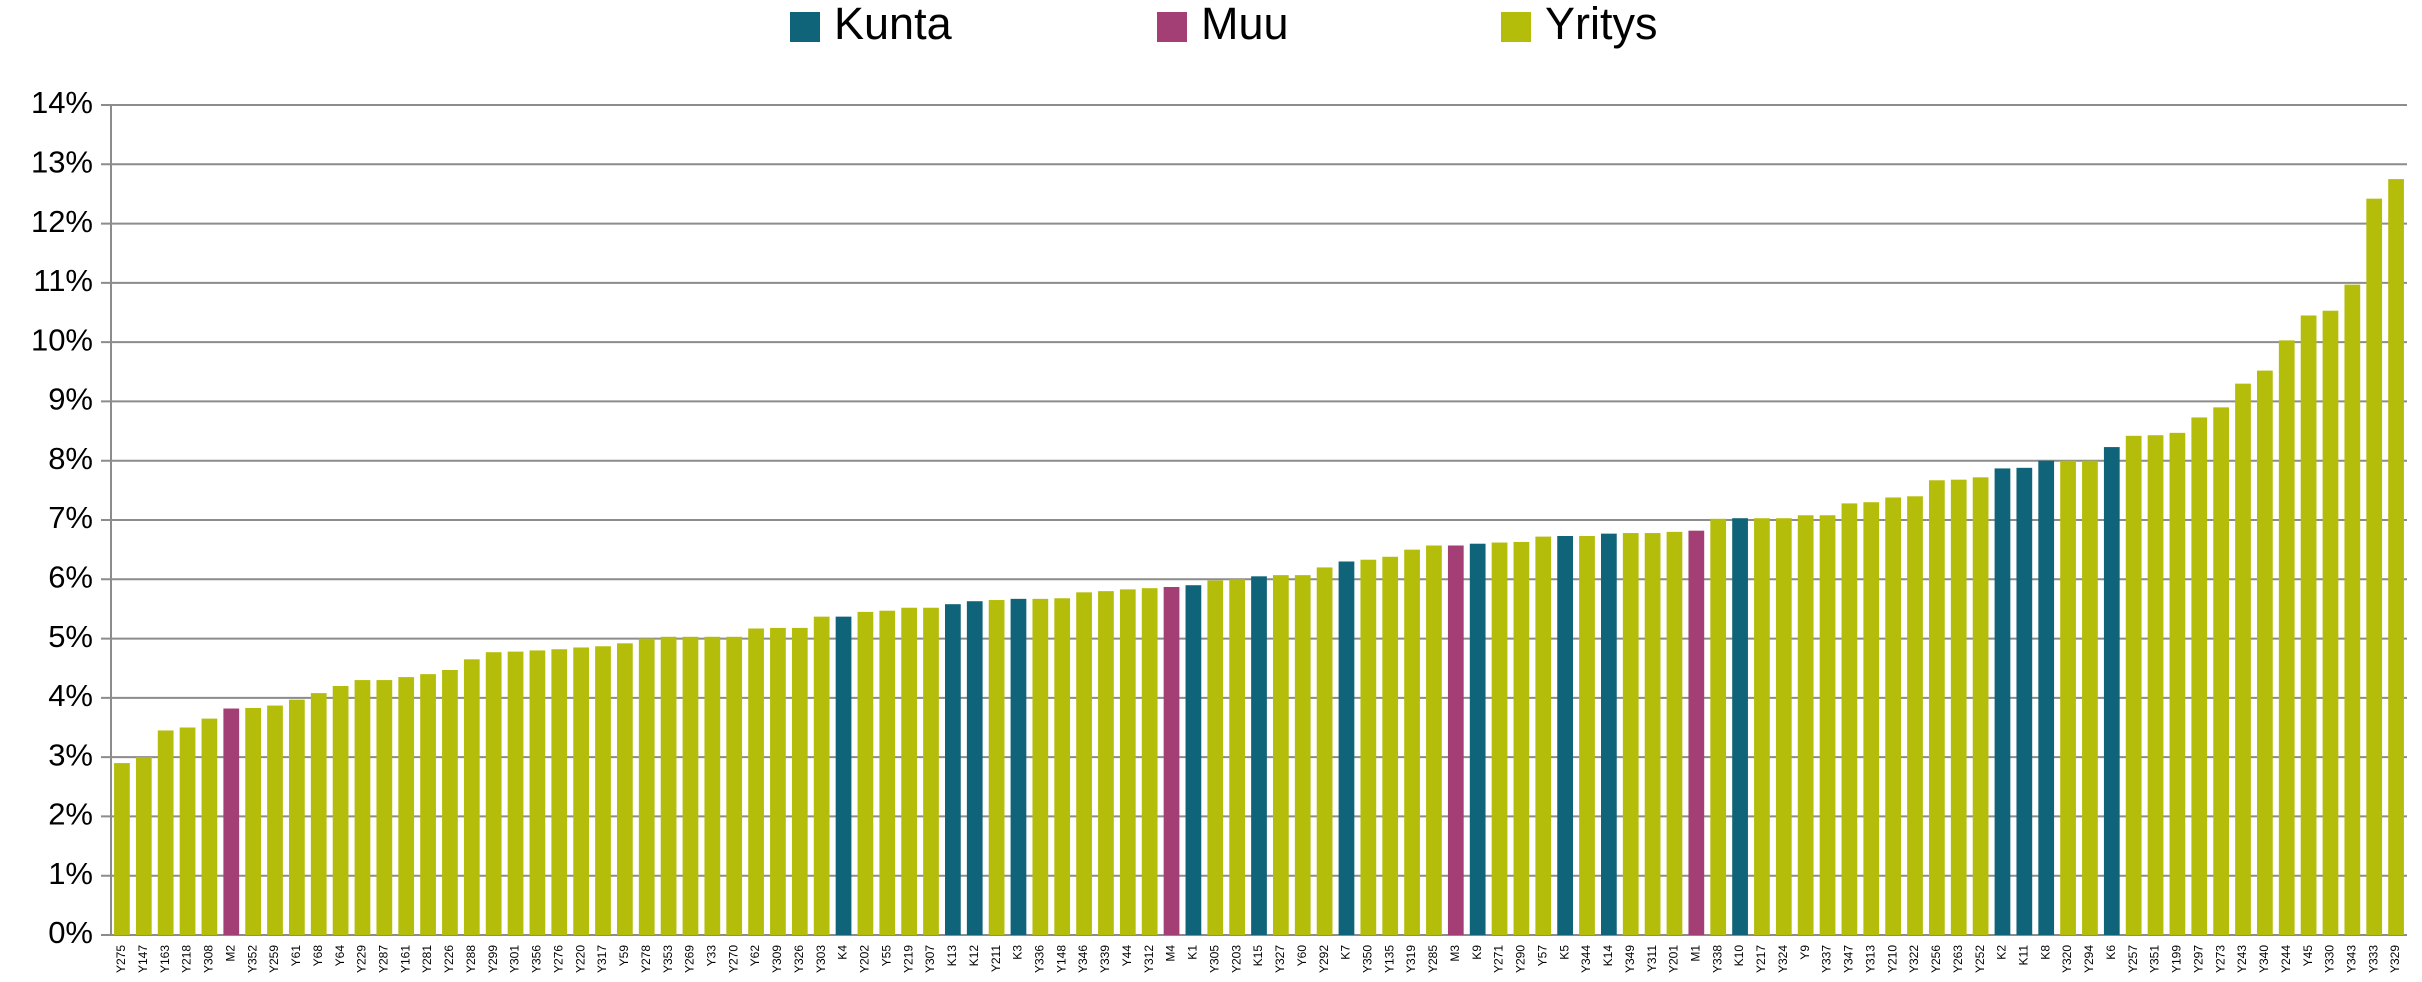 The height and width of the screenshot is (982, 2422). I want to click on x-tick-label: M1, so click(1696, 953).